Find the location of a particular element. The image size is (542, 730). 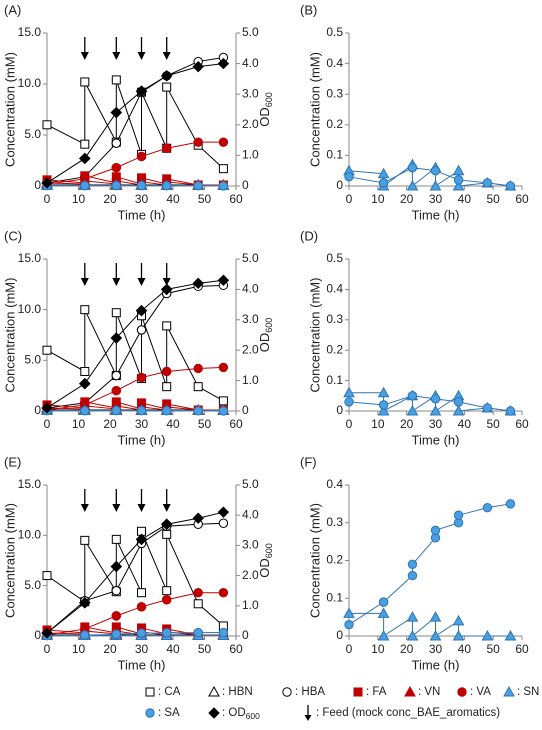

arrow-head is located at coordinates (308, 718).